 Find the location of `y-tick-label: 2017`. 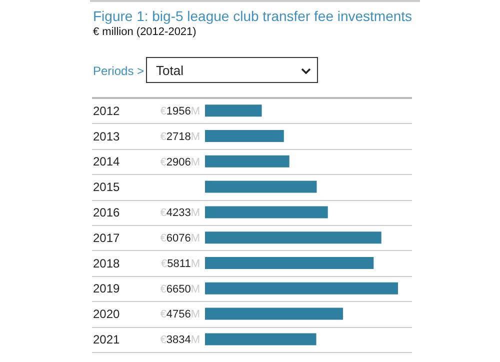

y-tick-label: 2017 is located at coordinates (106, 237).